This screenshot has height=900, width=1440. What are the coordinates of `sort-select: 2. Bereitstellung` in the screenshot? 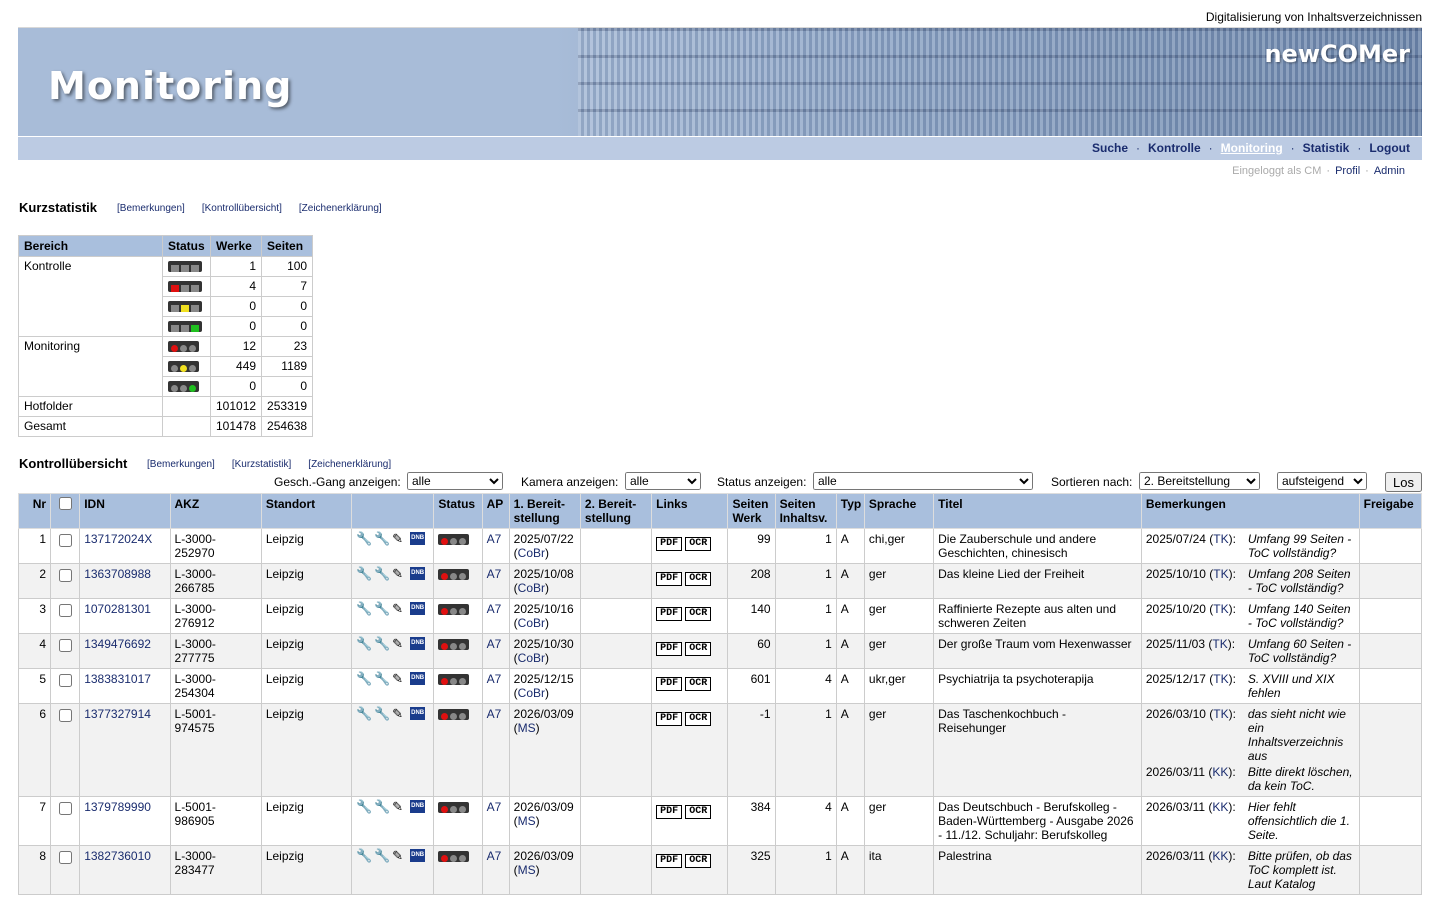 It's located at (1199, 481).